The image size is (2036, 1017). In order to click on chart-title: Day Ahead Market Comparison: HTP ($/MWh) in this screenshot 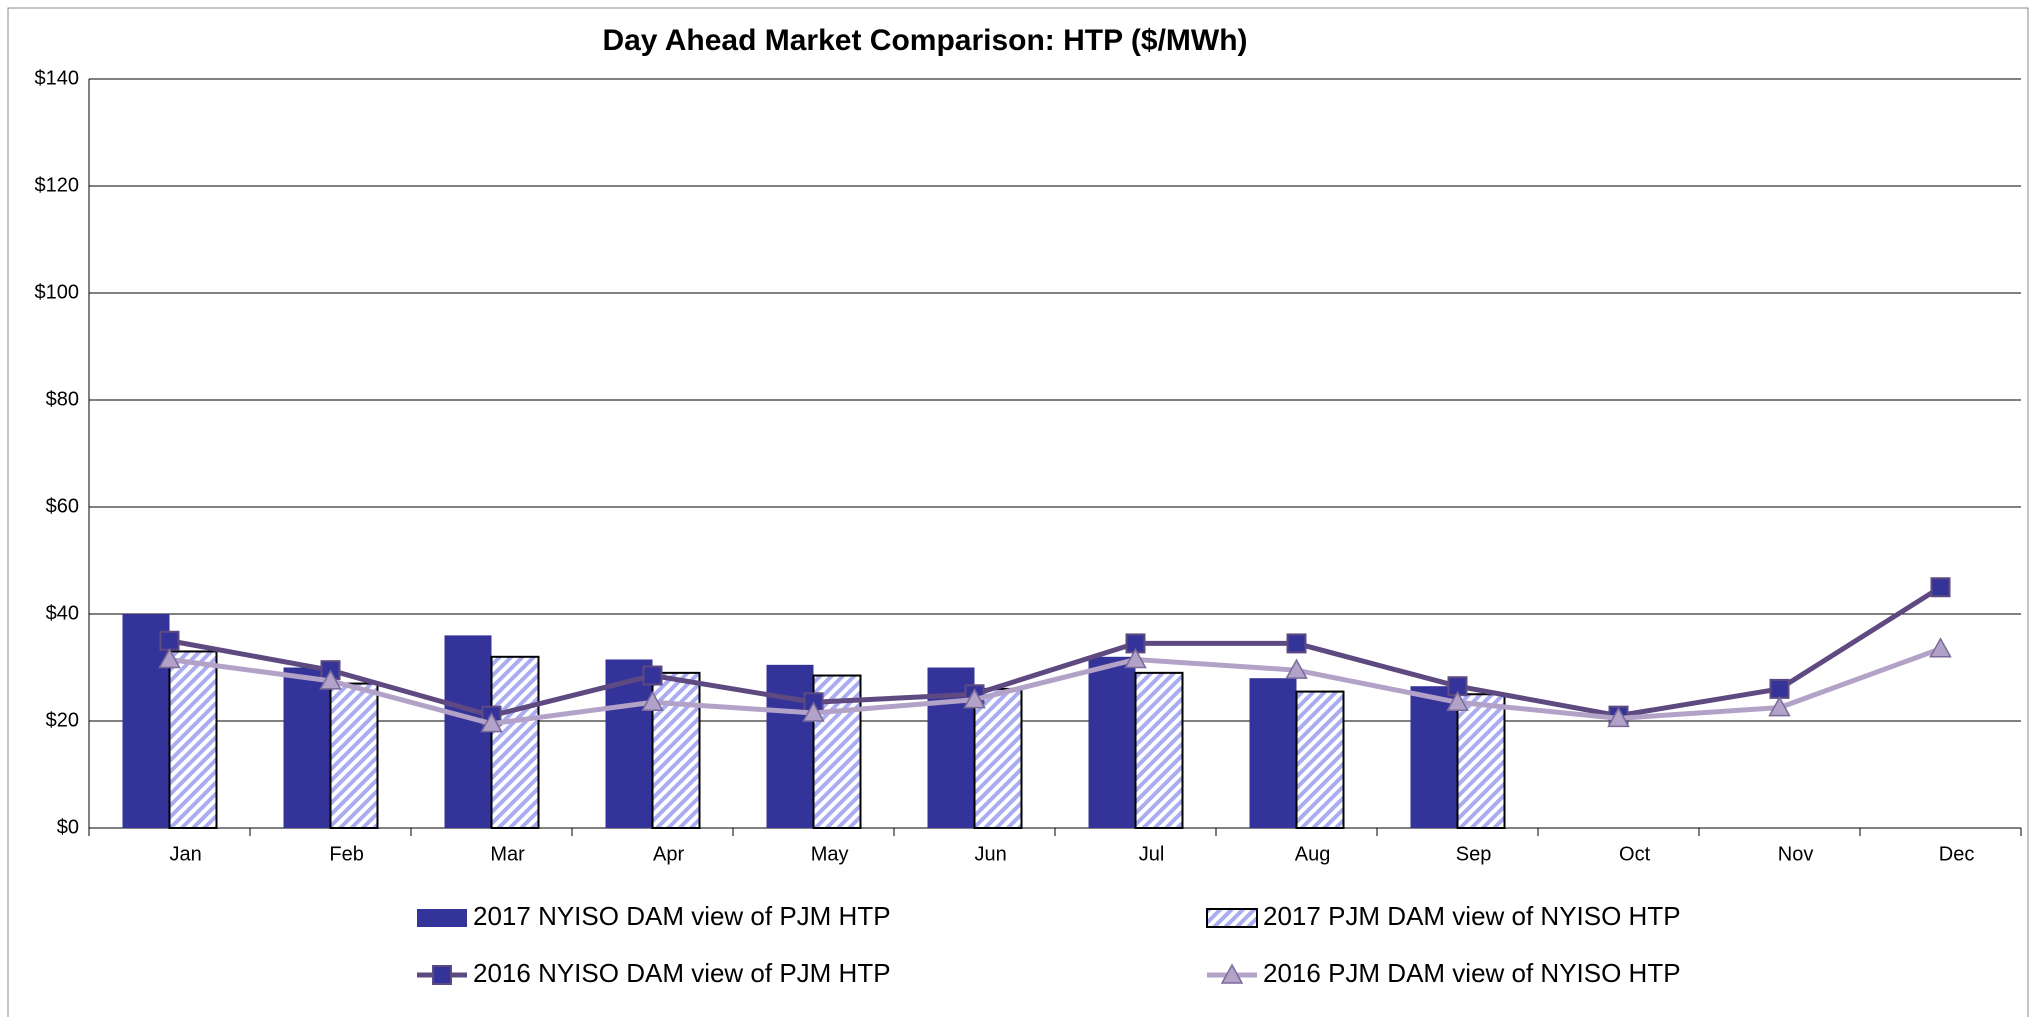, I will do `click(924, 40)`.